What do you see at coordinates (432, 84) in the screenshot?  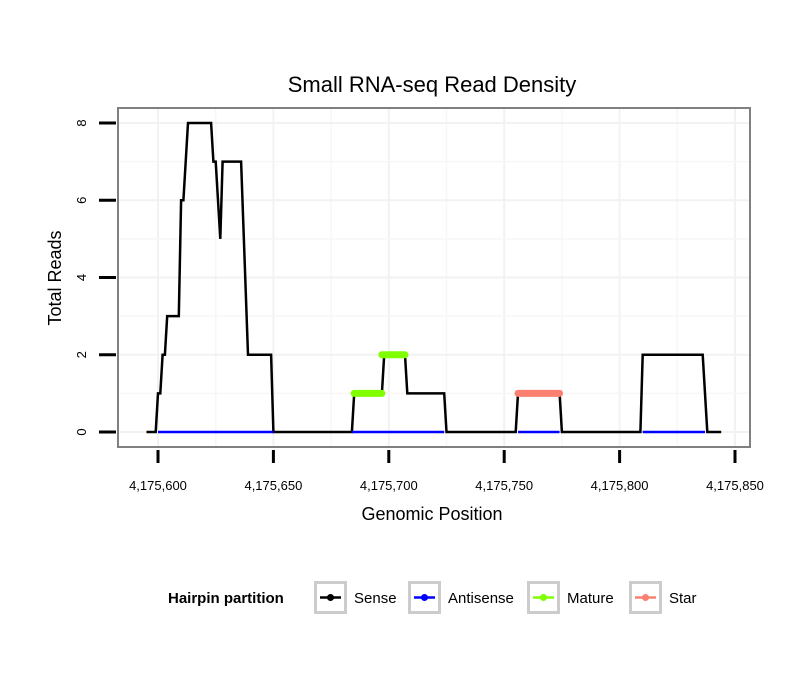 I see `chart-title: Small RNA-seq Read Density` at bounding box center [432, 84].